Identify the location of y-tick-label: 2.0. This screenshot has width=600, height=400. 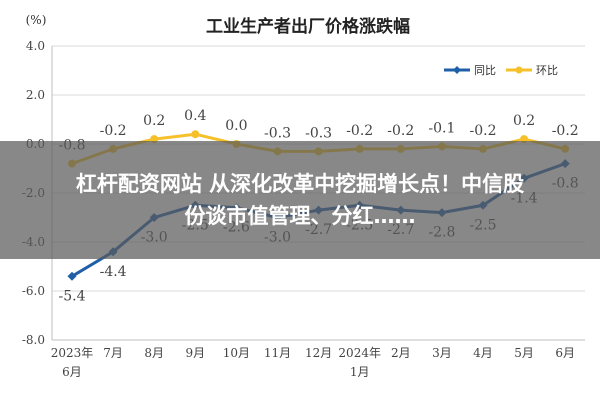
(35, 95).